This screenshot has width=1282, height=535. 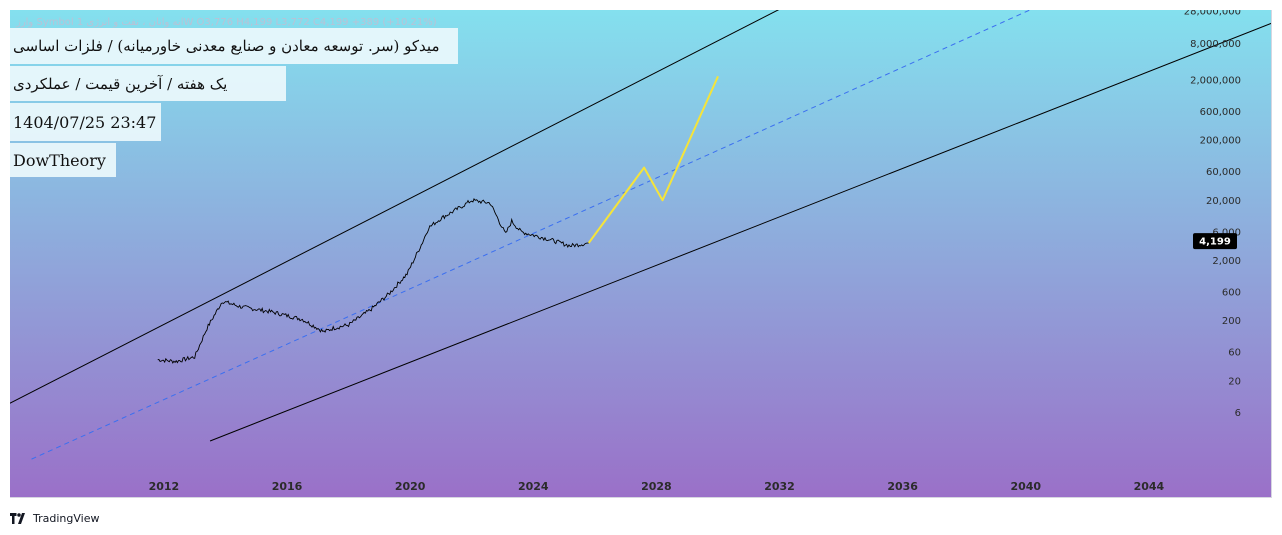 What do you see at coordinates (1231, 292) in the screenshot?
I see `price-axis-tick-label: 600` at bounding box center [1231, 292].